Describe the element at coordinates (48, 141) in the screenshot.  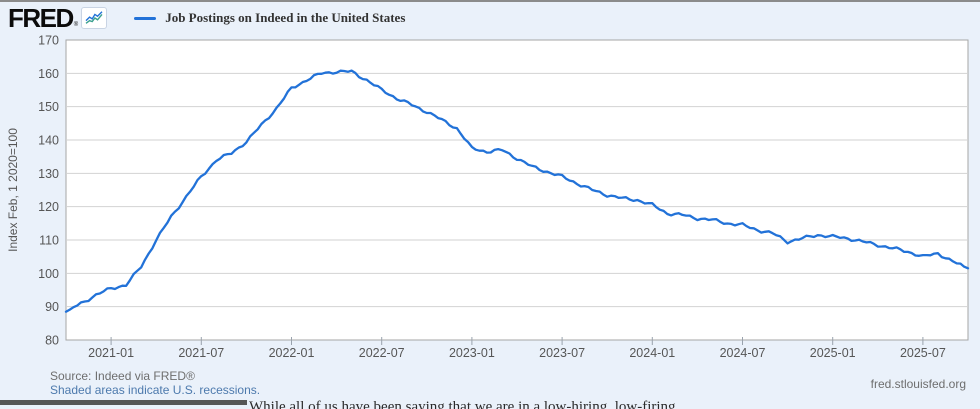
I see `y-tick-label: 140` at that location.